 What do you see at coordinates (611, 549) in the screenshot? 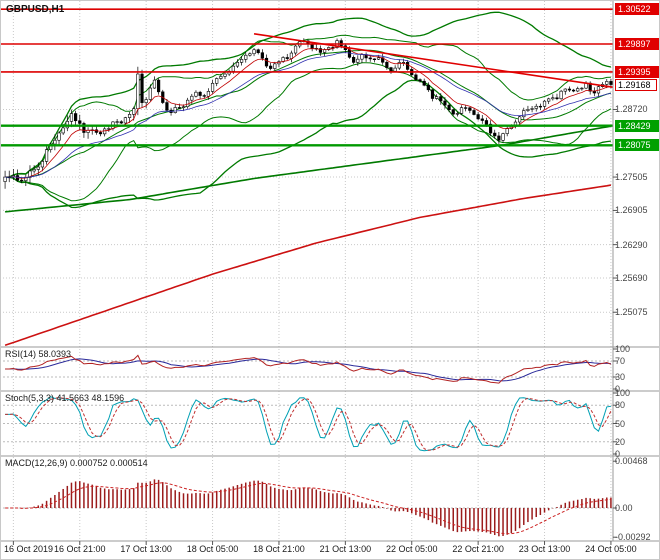
I see `time-tick-label: 24 Oct 05:00` at bounding box center [611, 549].